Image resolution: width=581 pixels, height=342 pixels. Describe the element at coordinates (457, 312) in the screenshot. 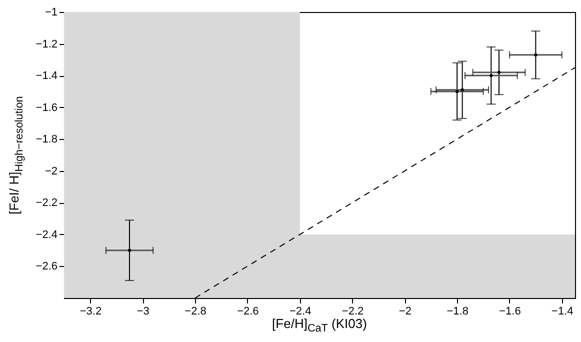

I see `x-tick-label: −1.8` at that location.